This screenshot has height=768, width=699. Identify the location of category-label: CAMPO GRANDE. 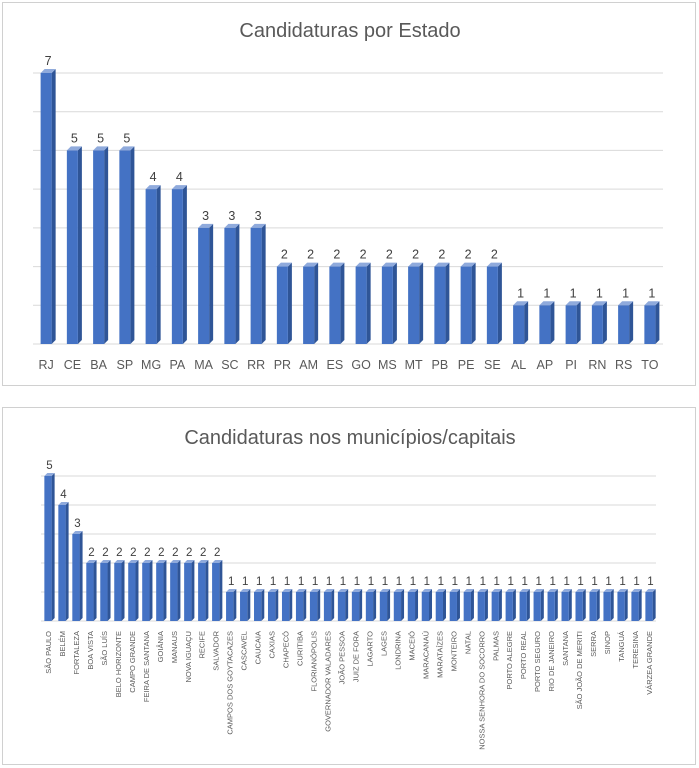
(132, 662).